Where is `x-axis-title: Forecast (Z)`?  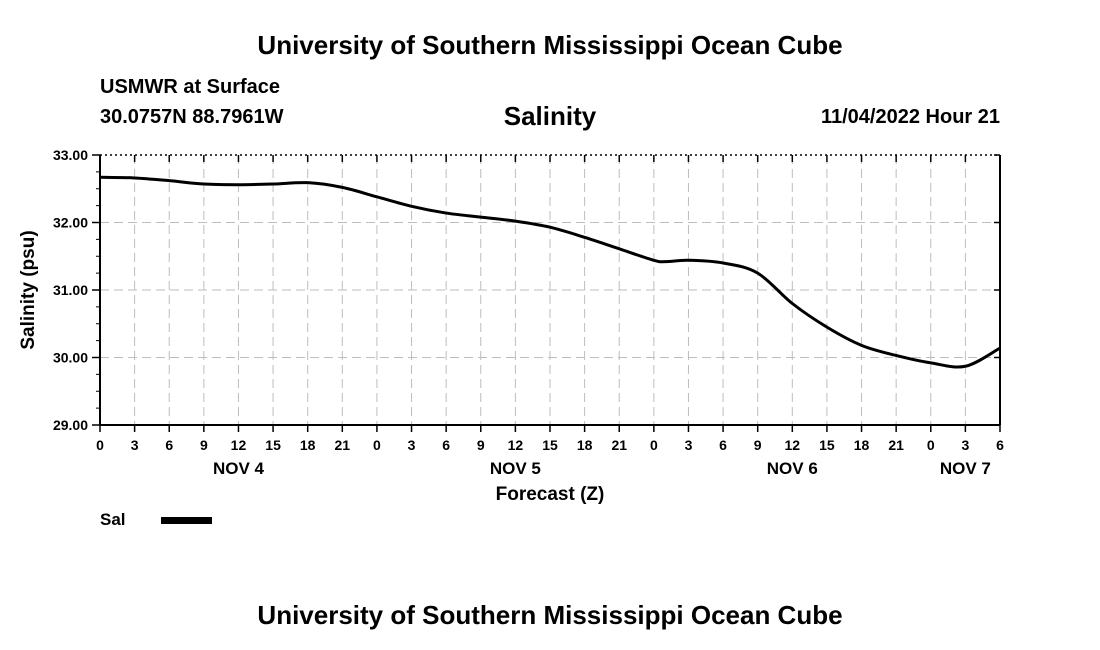 x-axis-title: Forecast (Z) is located at coordinates (550, 494).